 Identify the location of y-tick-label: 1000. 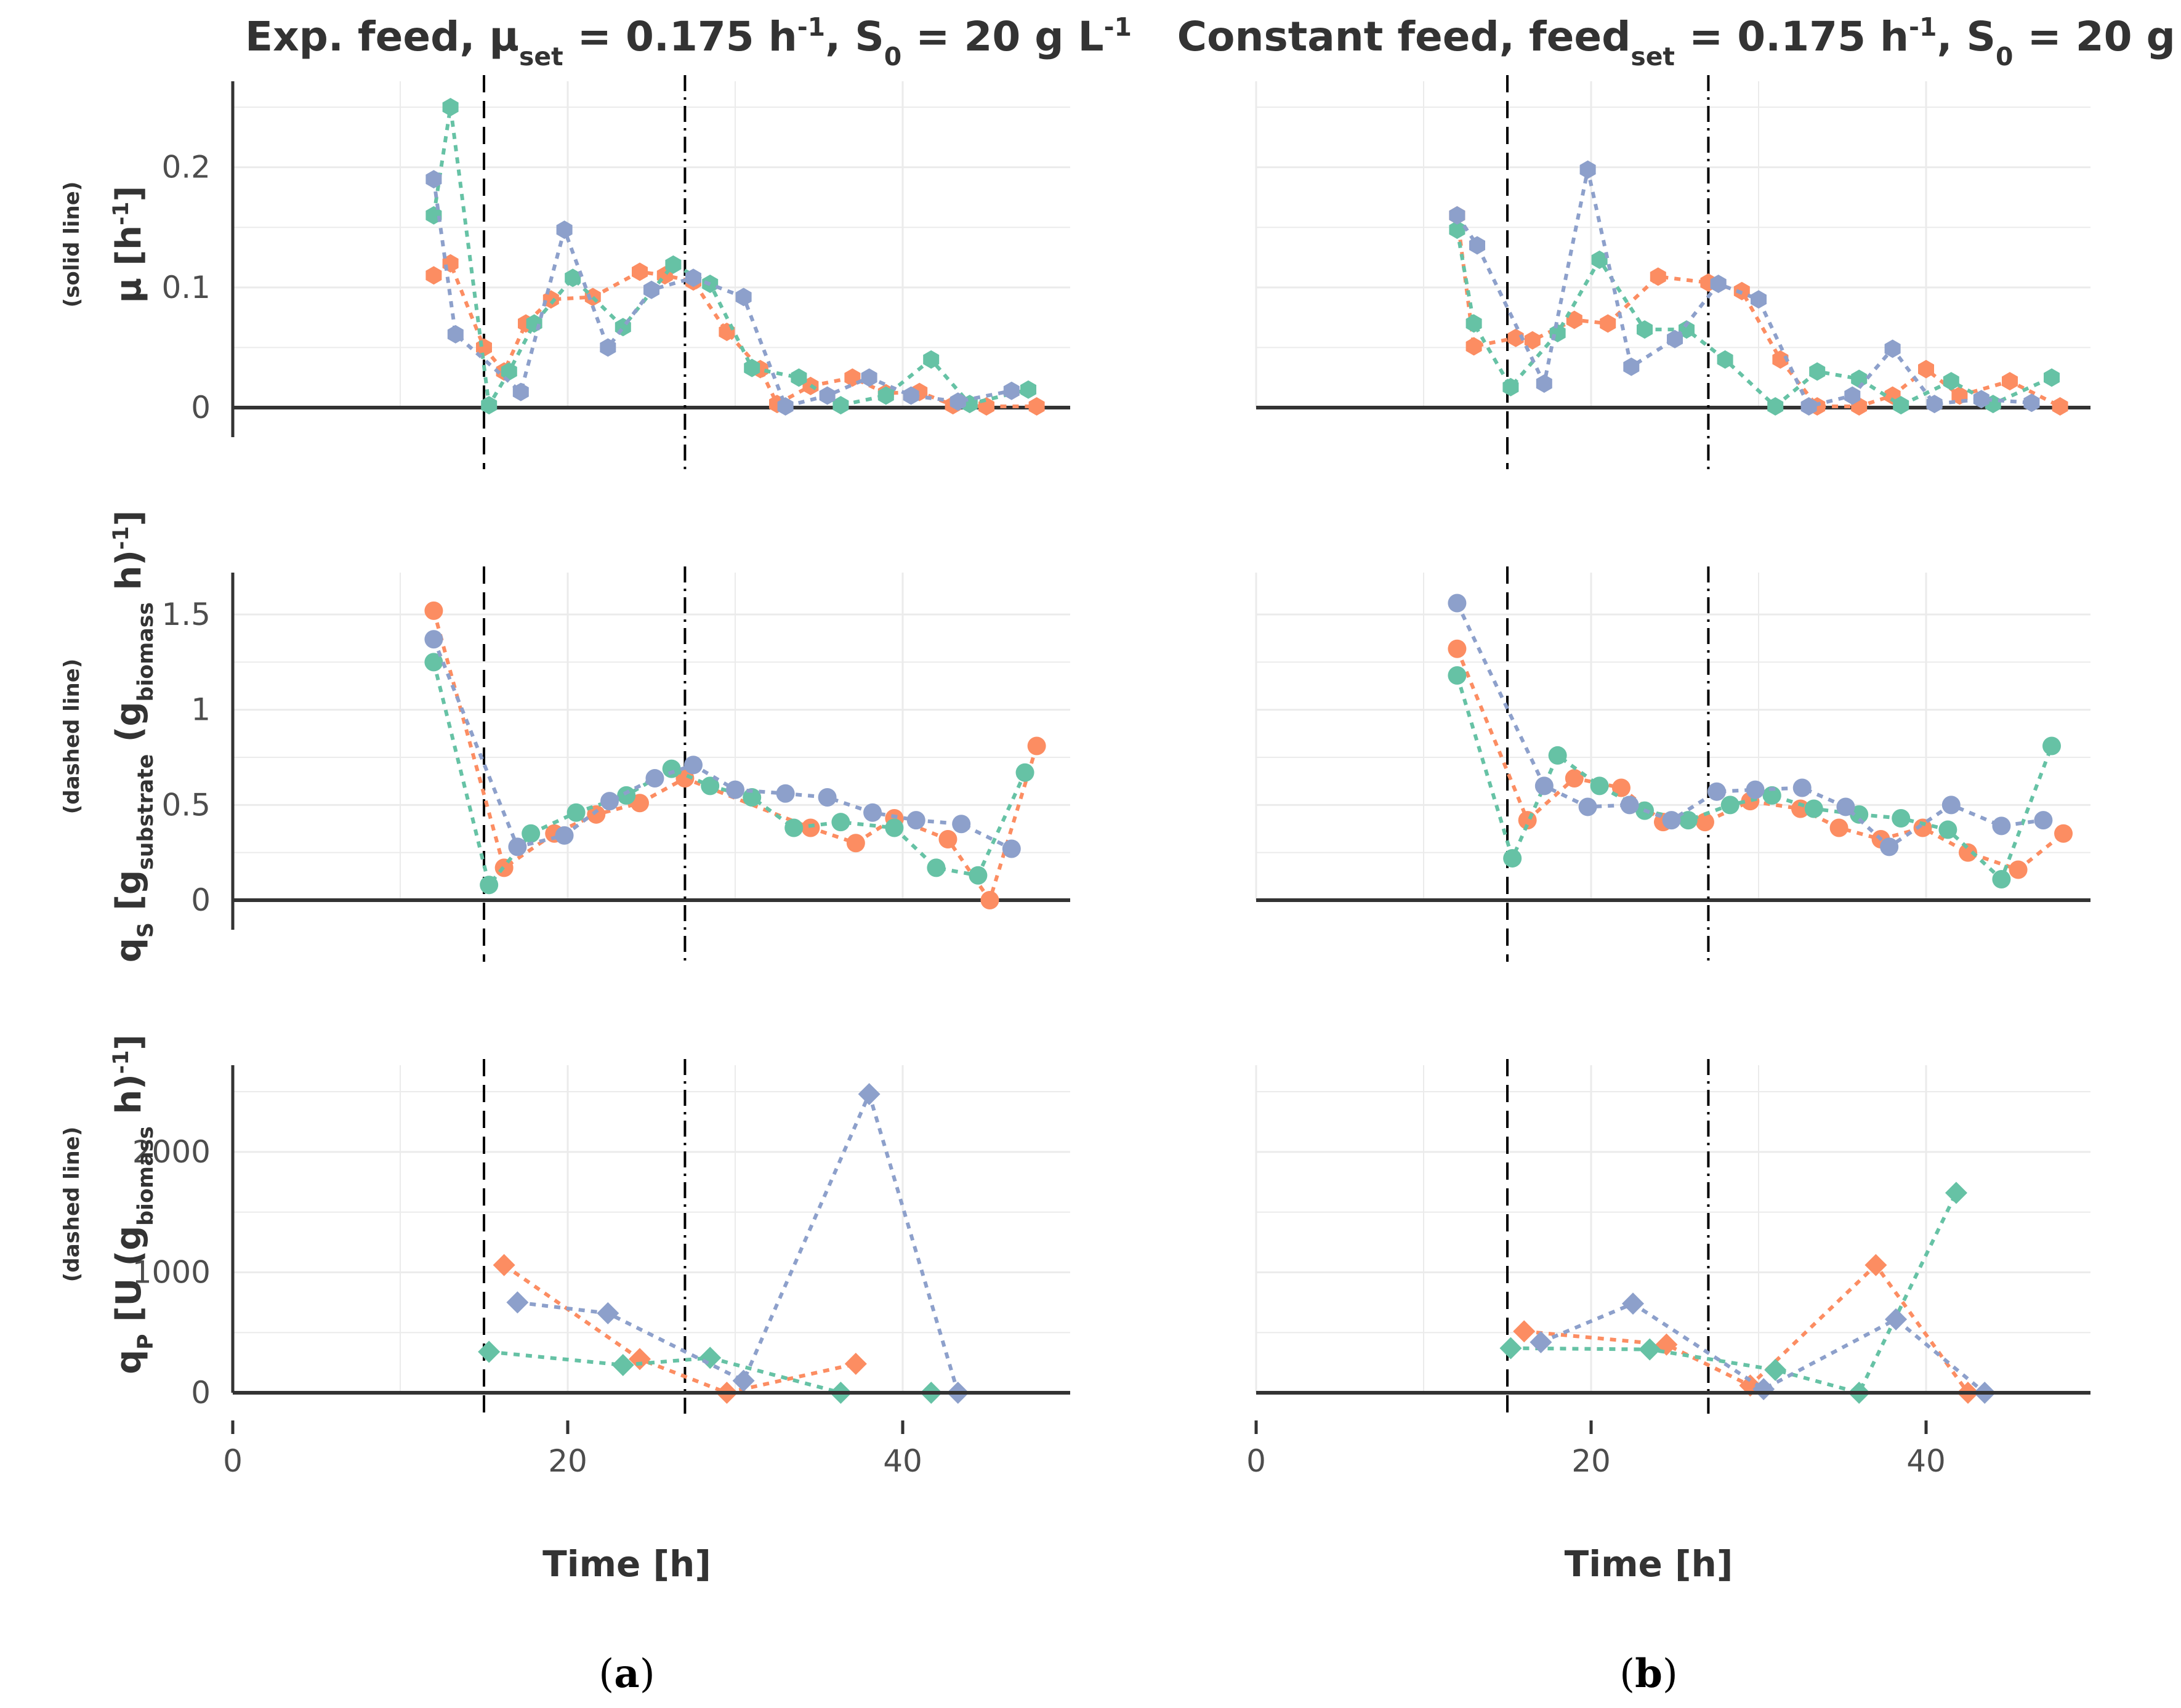
(171, 1272).